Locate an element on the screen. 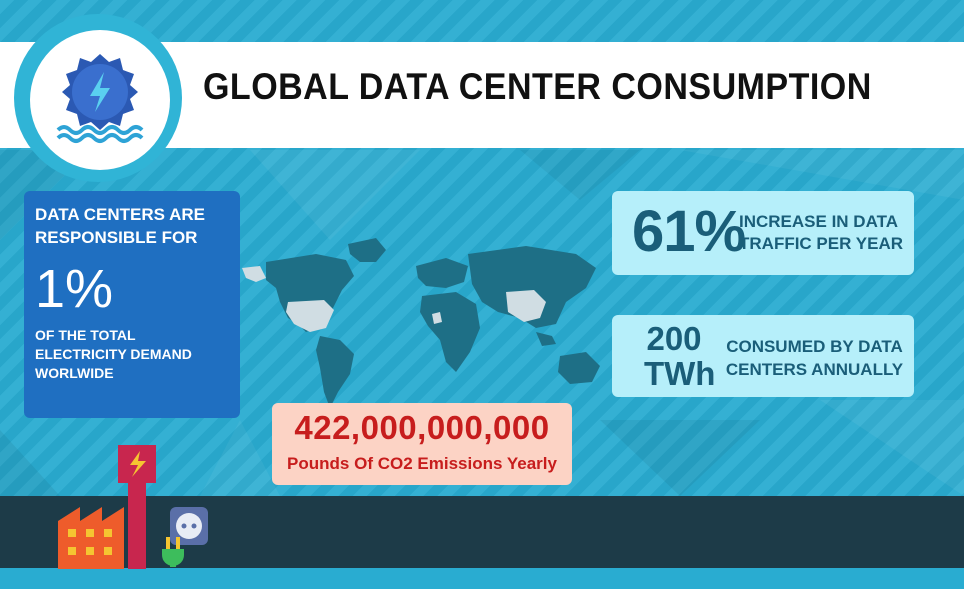 The height and width of the screenshot is (589, 964). traffic-growth-label: INCREASE IN DATA TRAFFIC PER YEAR is located at coordinates (821, 232).